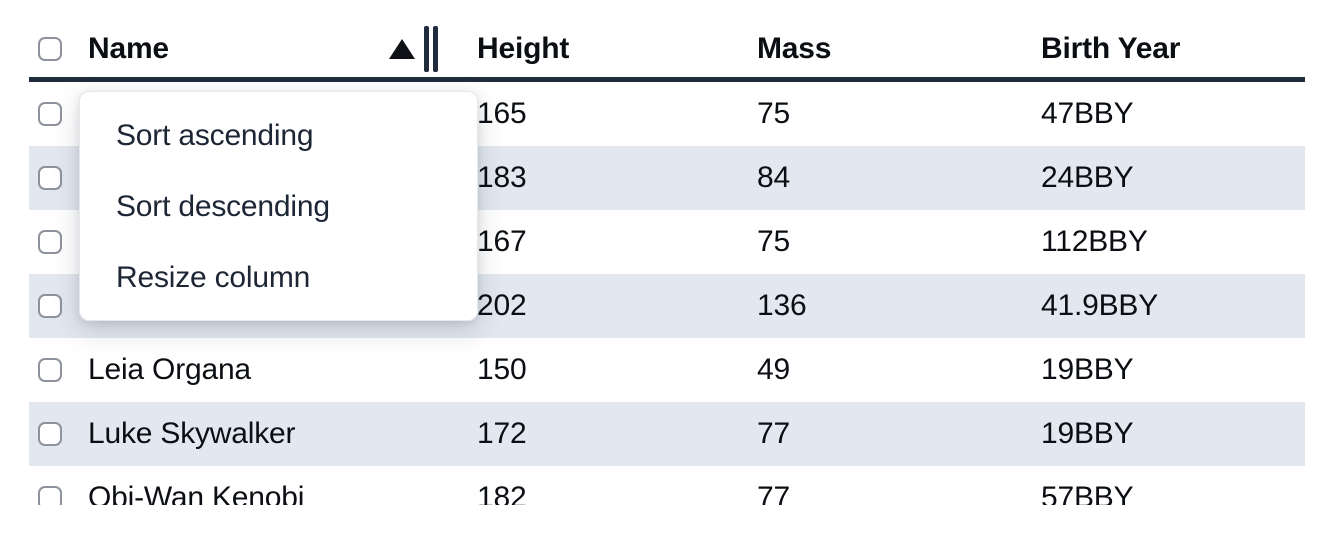 This screenshot has width=1330, height=536. Describe the element at coordinates (431, 48) in the screenshot. I see `column-resize-handle` at that location.